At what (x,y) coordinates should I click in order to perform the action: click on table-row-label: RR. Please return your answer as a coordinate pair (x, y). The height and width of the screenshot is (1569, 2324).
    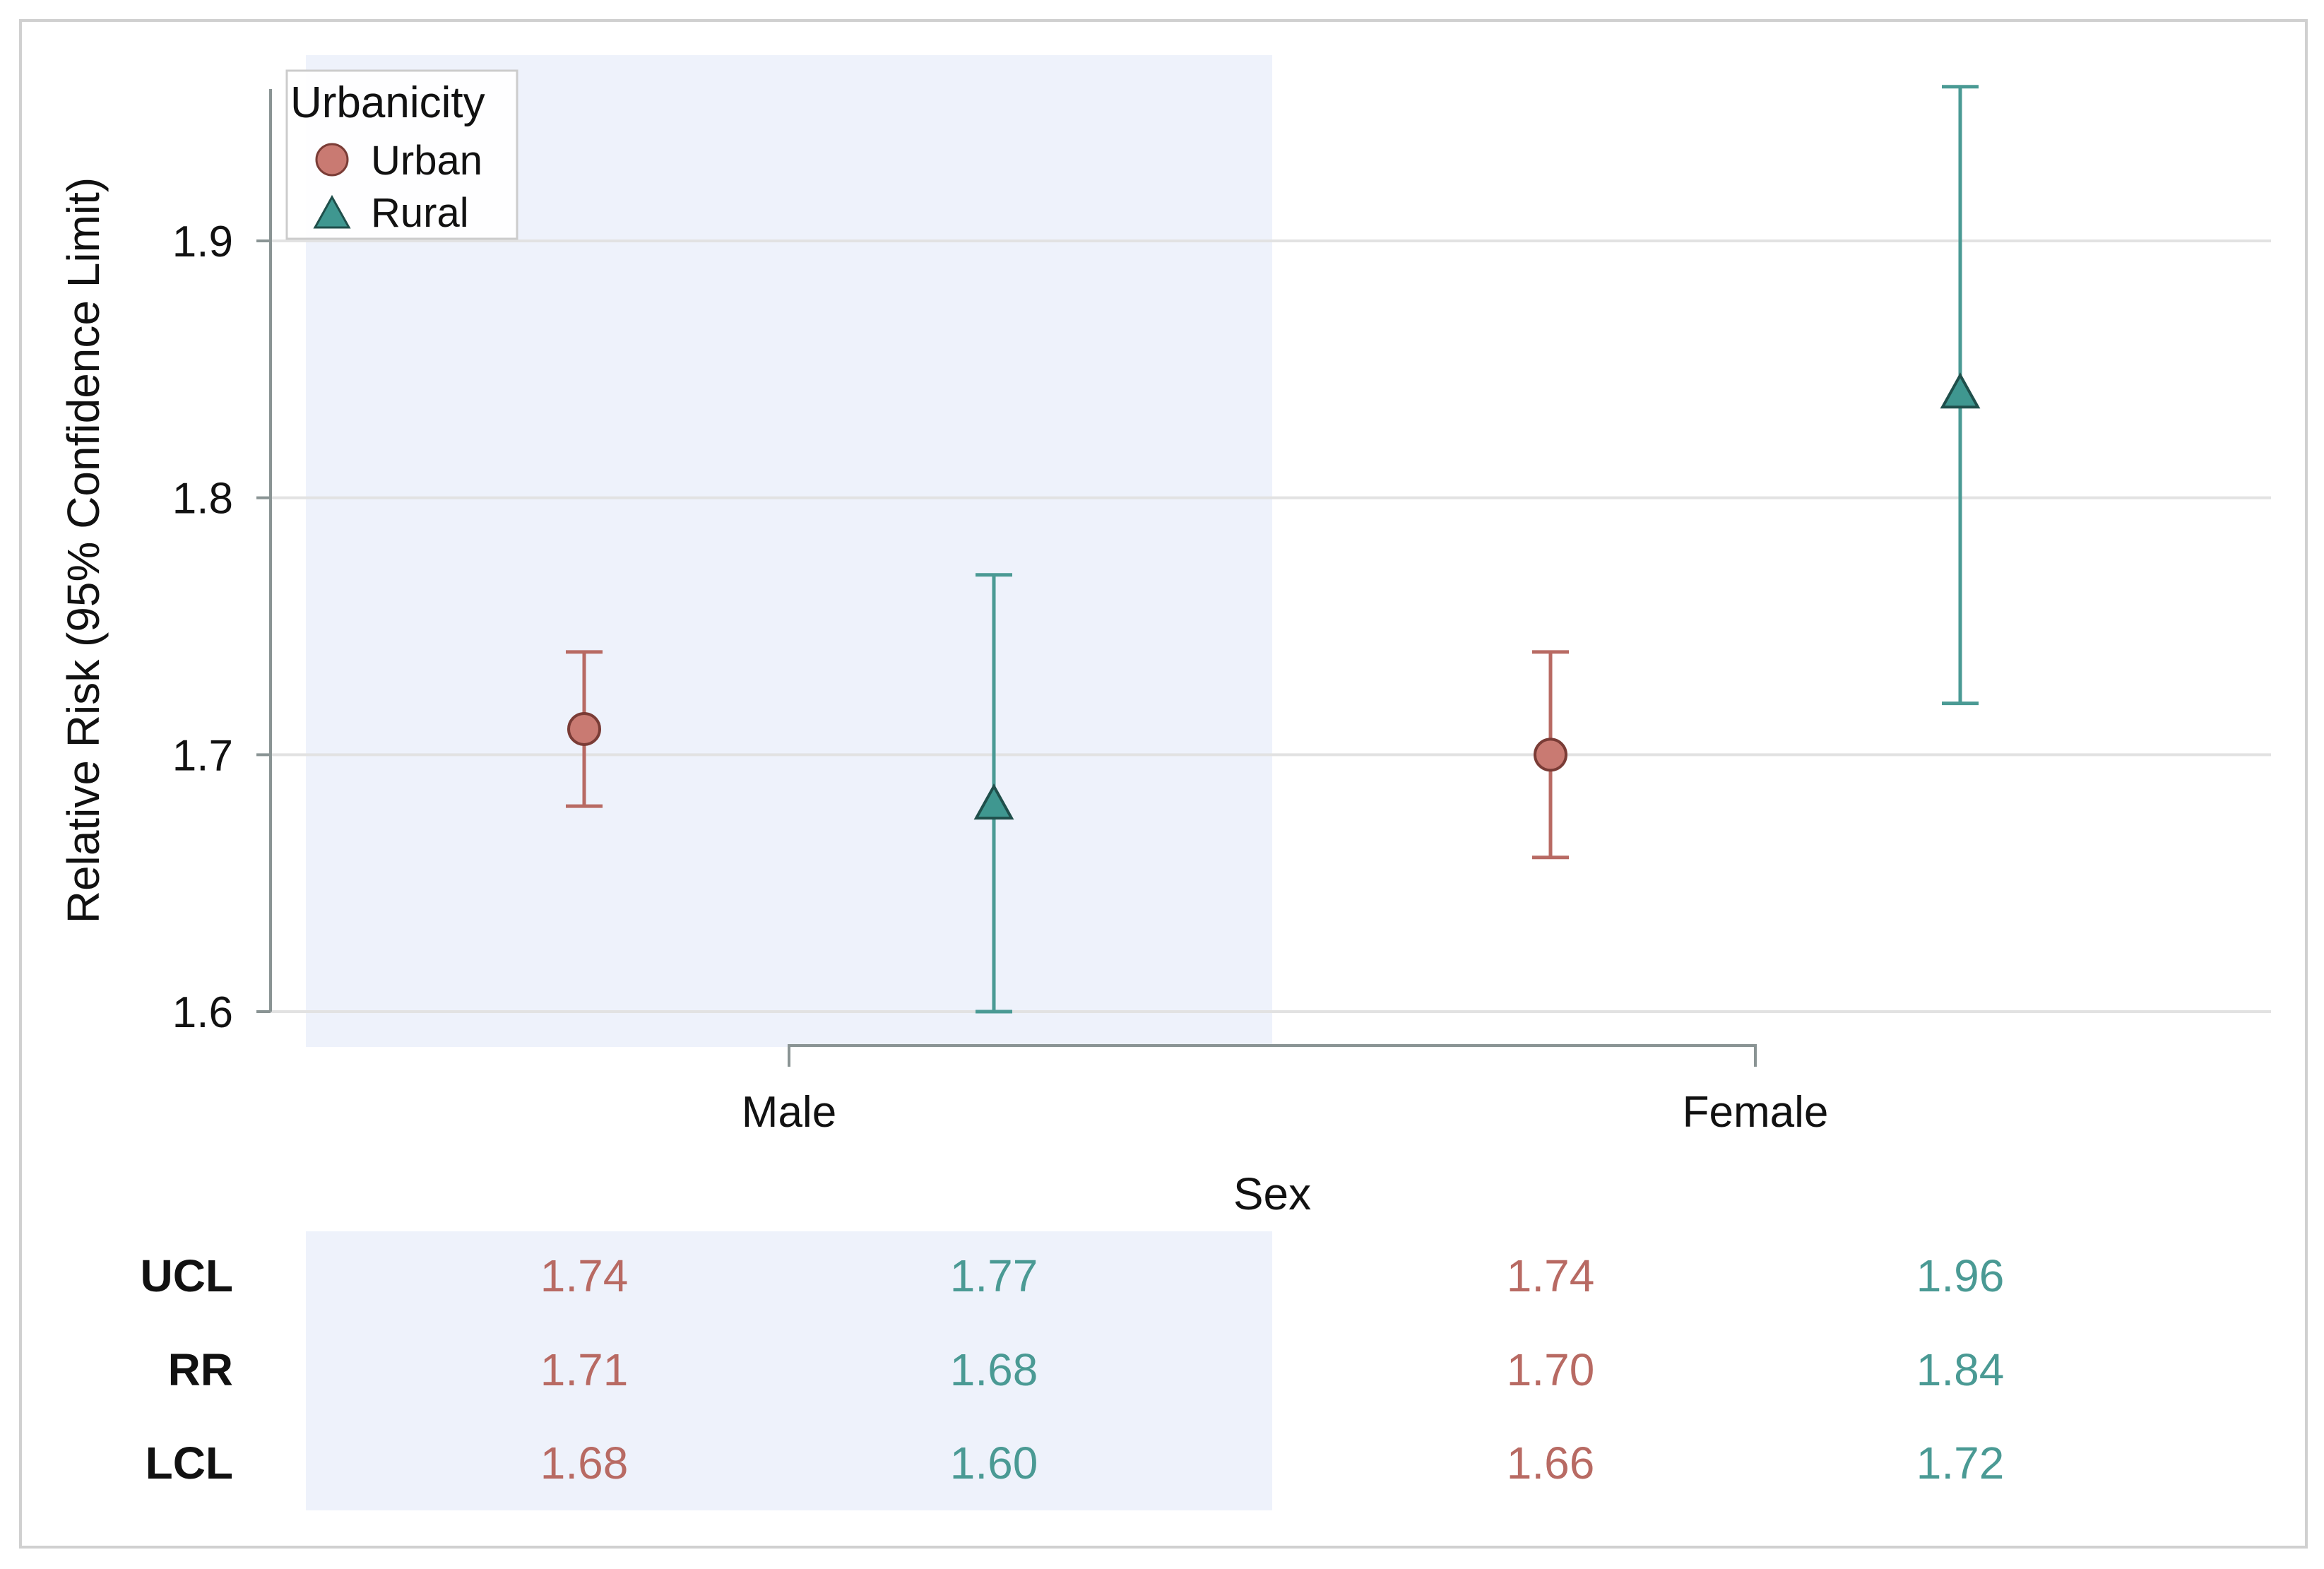
    Looking at the image, I should click on (200, 1369).